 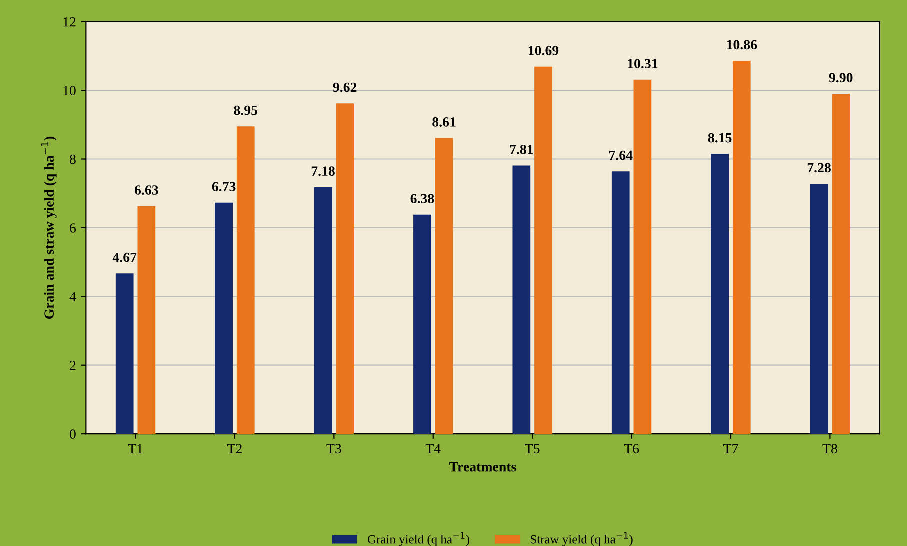 What do you see at coordinates (146, 190) in the screenshot?
I see `data-label: 6.63` at bounding box center [146, 190].